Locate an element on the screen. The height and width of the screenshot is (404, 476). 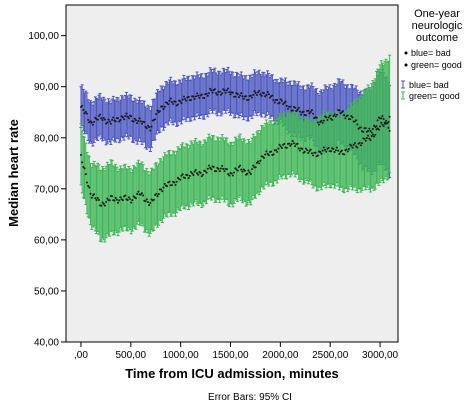
legend-title-line-3: outcome is located at coordinates (437, 38).